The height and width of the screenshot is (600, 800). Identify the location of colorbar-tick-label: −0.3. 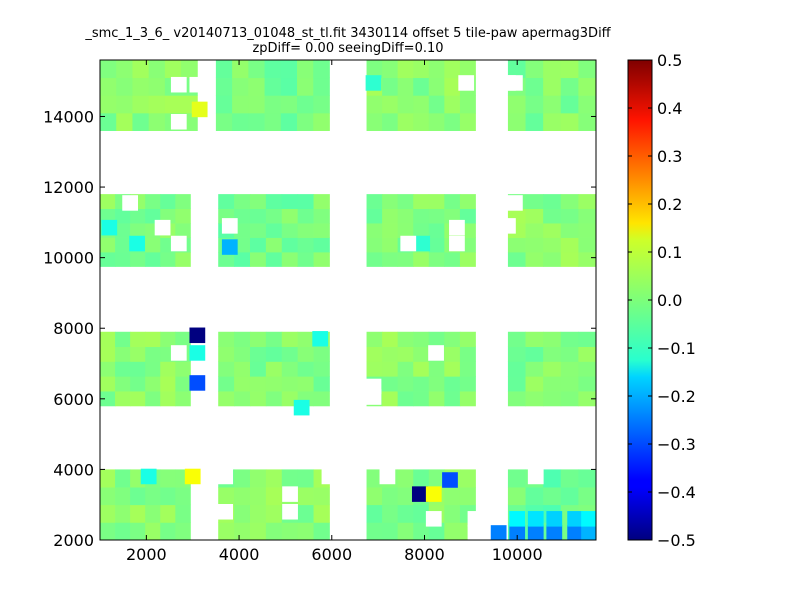
(676, 444).